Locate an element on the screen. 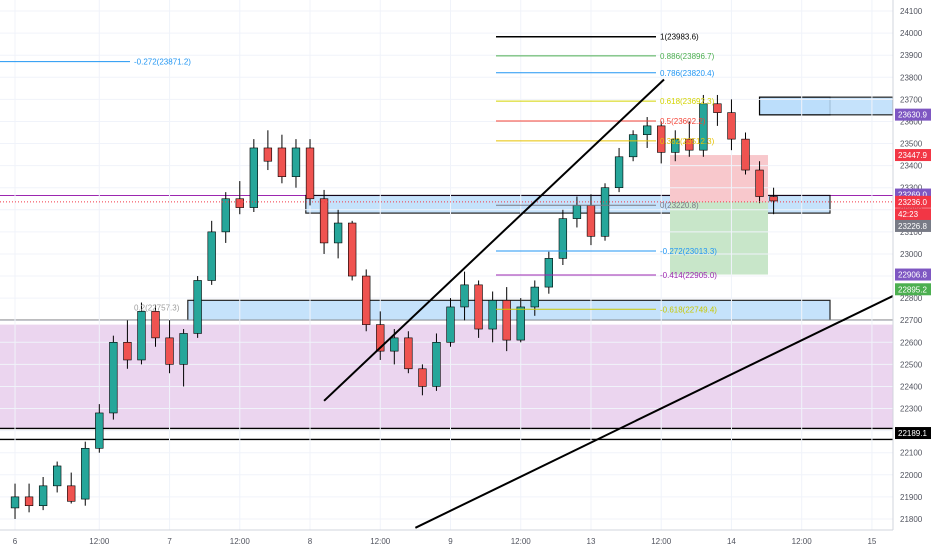  price-tick-label: 22600 is located at coordinates (911, 342).